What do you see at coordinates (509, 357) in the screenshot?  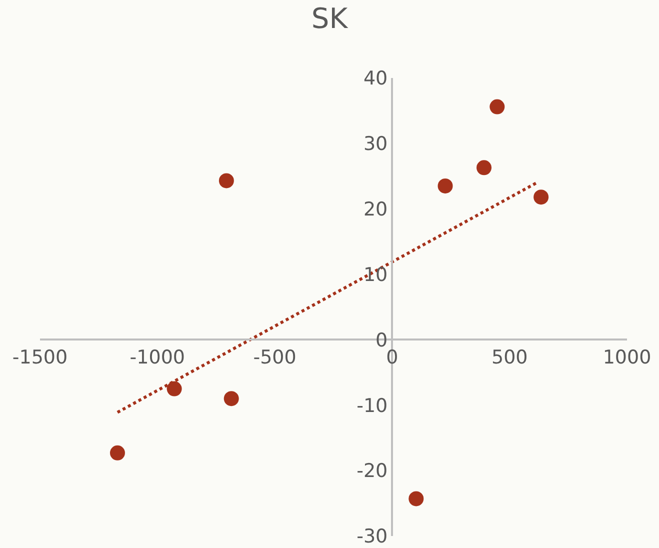 I see `x-tick-label: 500` at bounding box center [509, 357].